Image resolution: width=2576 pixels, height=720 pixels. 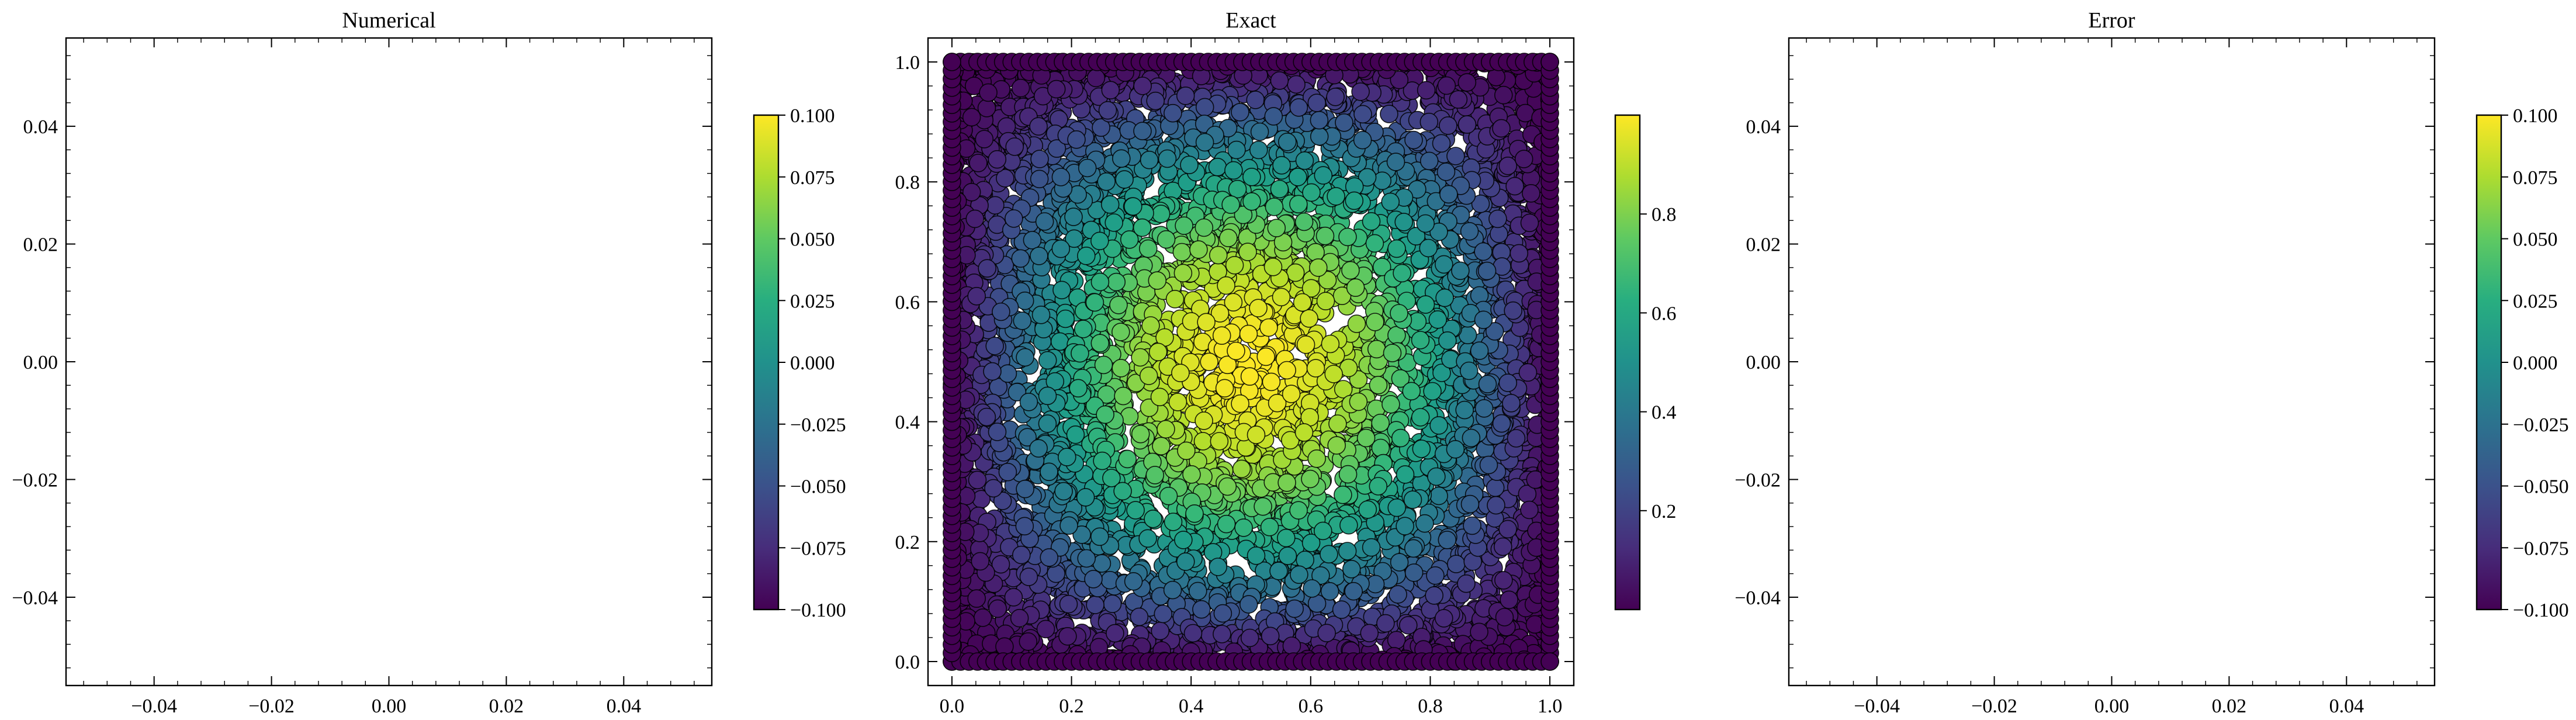 I want to click on colorbar, so click(x=766, y=362).